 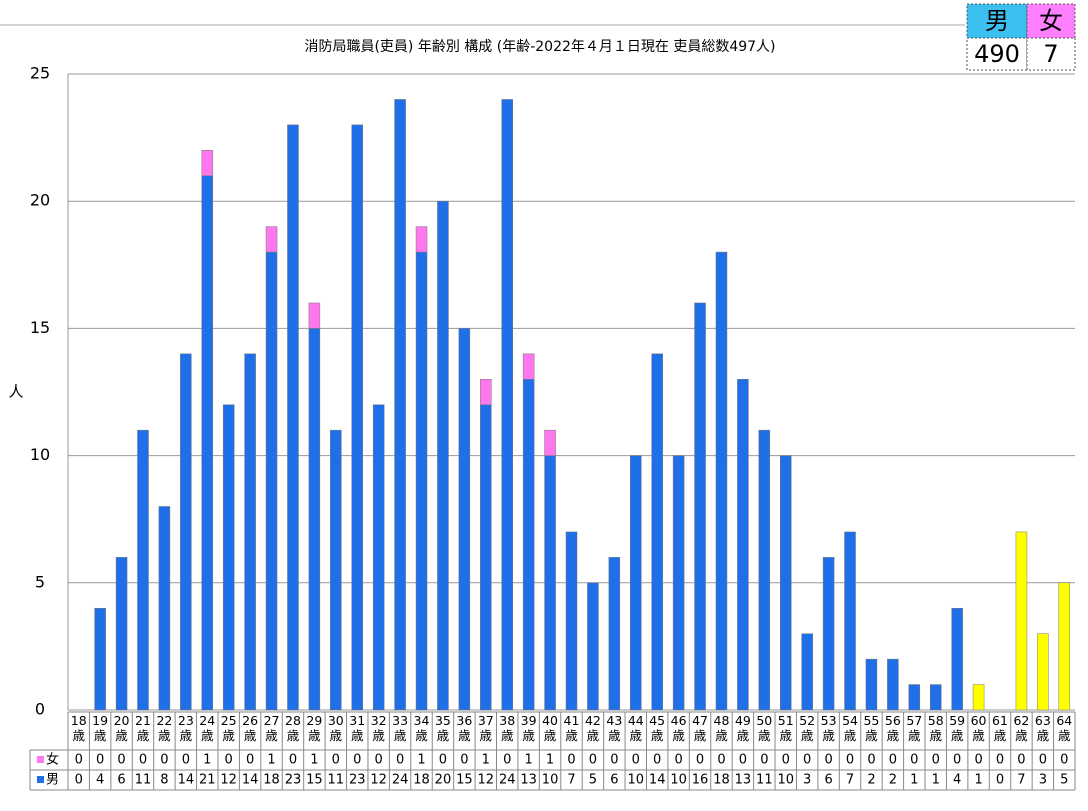 What do you see at coordinates (742, 728) in the screenshot?
I see `x-tick-label: 49歳` at bounding box center [742, 728].